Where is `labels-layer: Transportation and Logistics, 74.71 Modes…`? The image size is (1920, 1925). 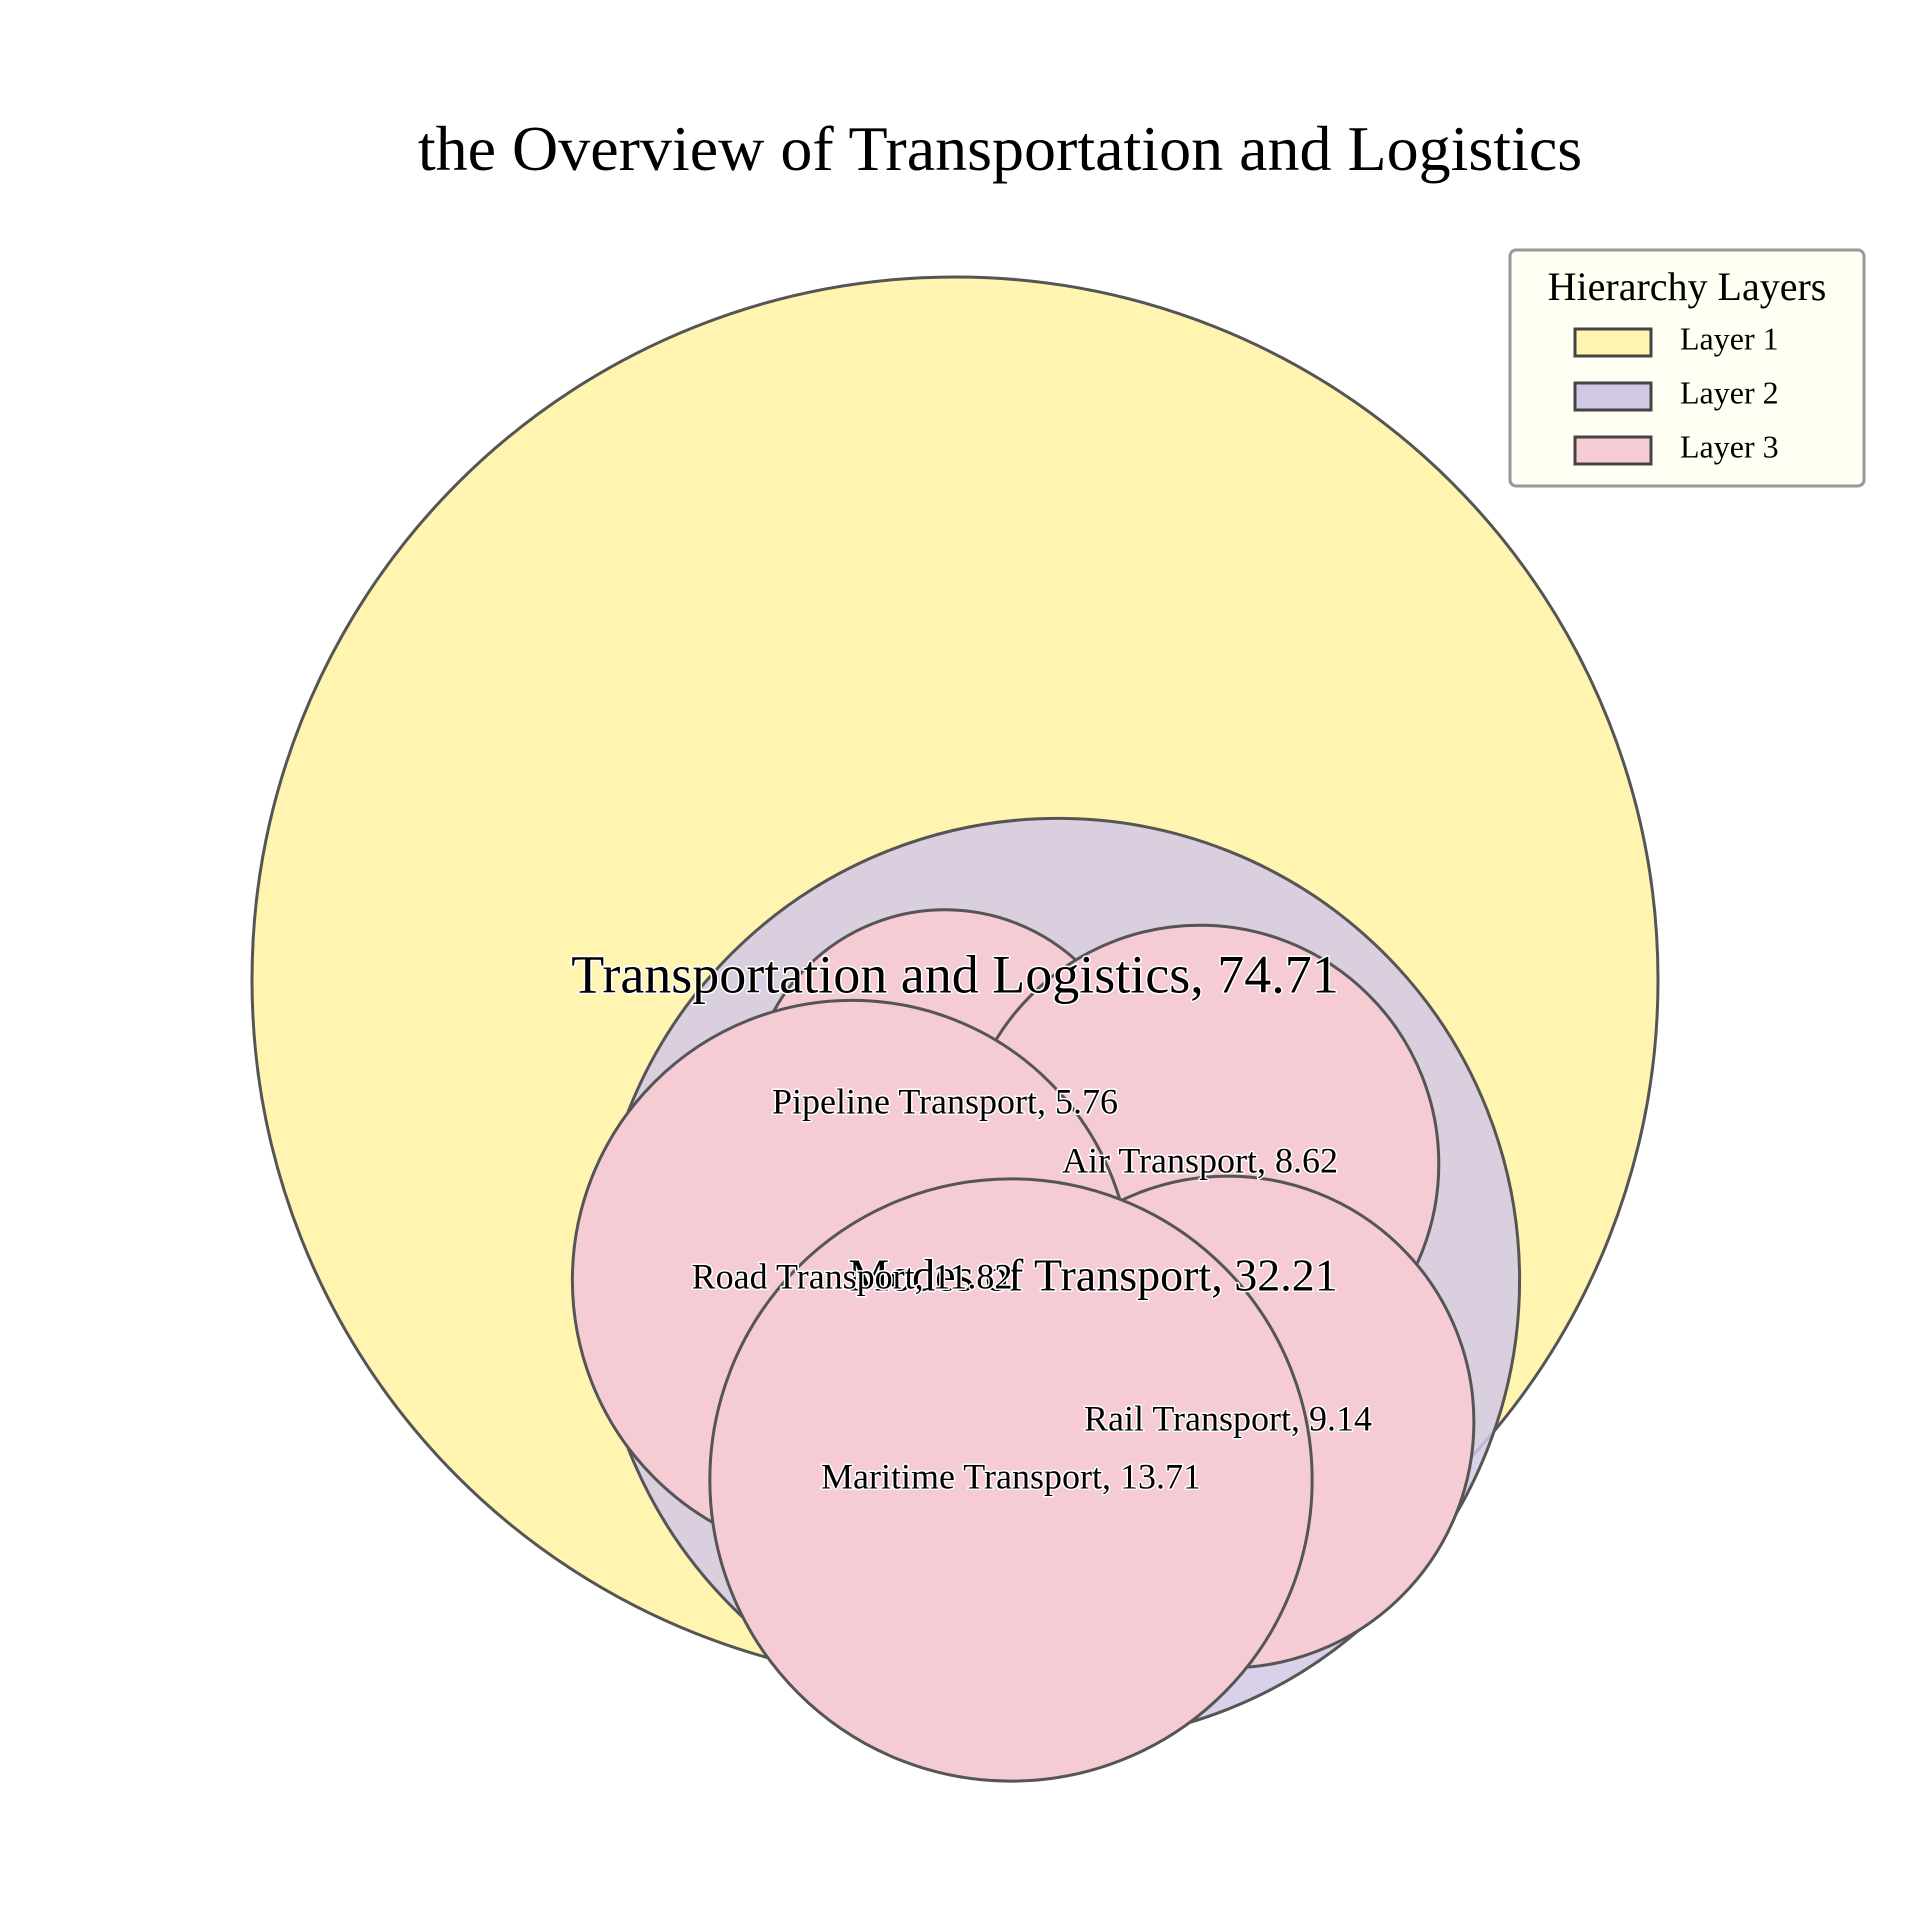 labels-layer: Transportation and Logistics, 74.71 Modes… is located at coordinates (972, 1220).